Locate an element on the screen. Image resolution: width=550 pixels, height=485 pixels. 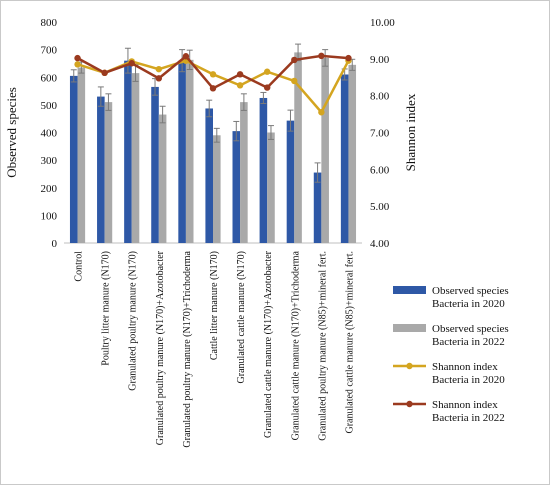
y2-tick-label: 5.00 is located at coordinates (380, 207).